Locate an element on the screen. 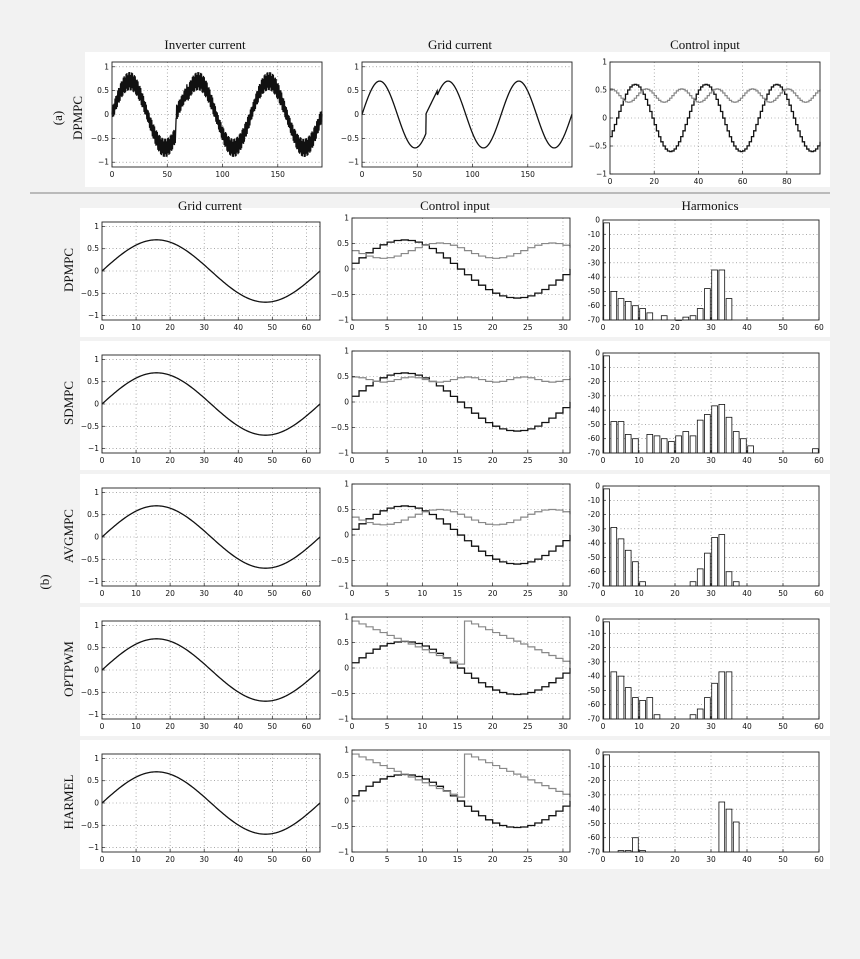 Image resolution: width=860 pixels, height=959 pixels. chart-b-optpwm-grid: 0 10 20 30 40 50 60 1 0.5 0 −0.5 −1 is located at coordinates (201, 675).